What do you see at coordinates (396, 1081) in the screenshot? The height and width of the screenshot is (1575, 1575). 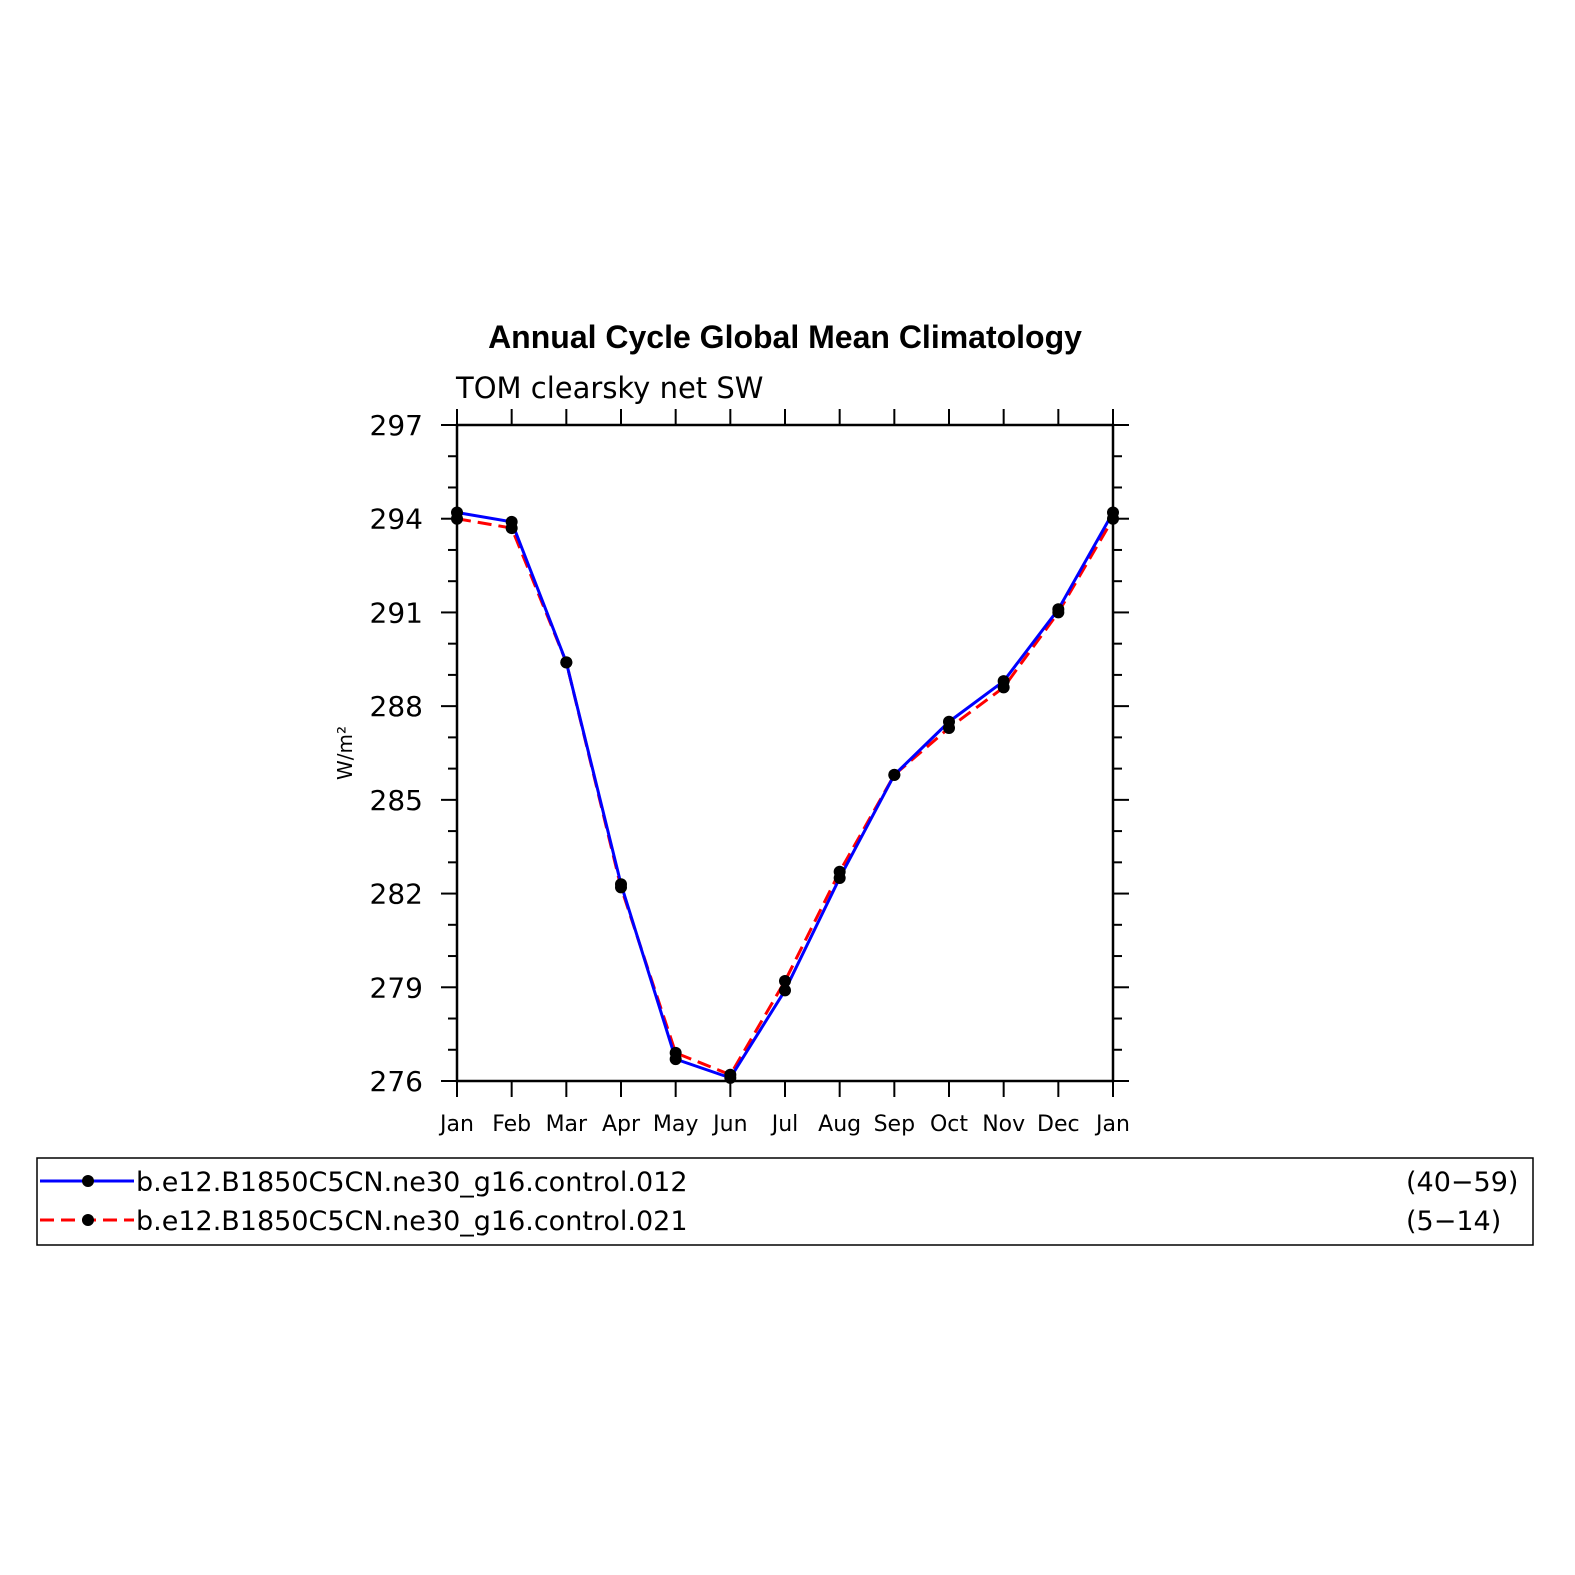 I see `y-tick-label: 276` at bounding box center [396, 1081].